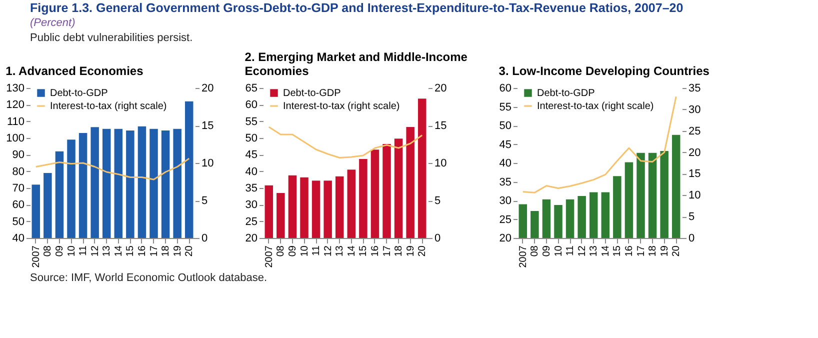  I want to click on y-tick-label: 65, so click(251, 88).